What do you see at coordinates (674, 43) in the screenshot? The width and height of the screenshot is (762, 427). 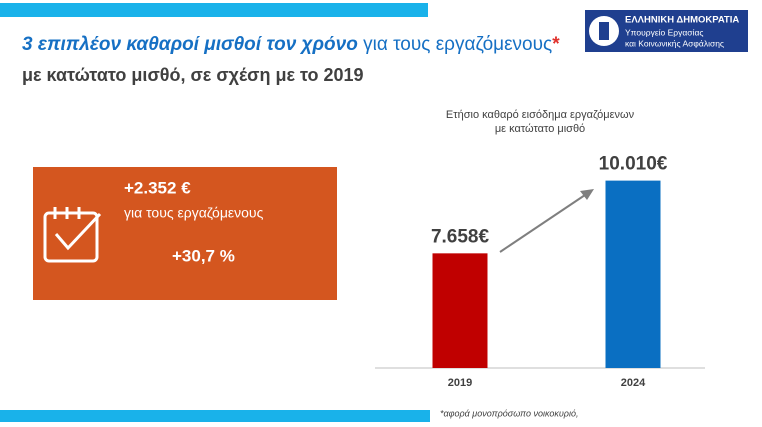 I see `logo-line: και Κοινωνικής Ασφάλισης` at bounding box center [674, 43].